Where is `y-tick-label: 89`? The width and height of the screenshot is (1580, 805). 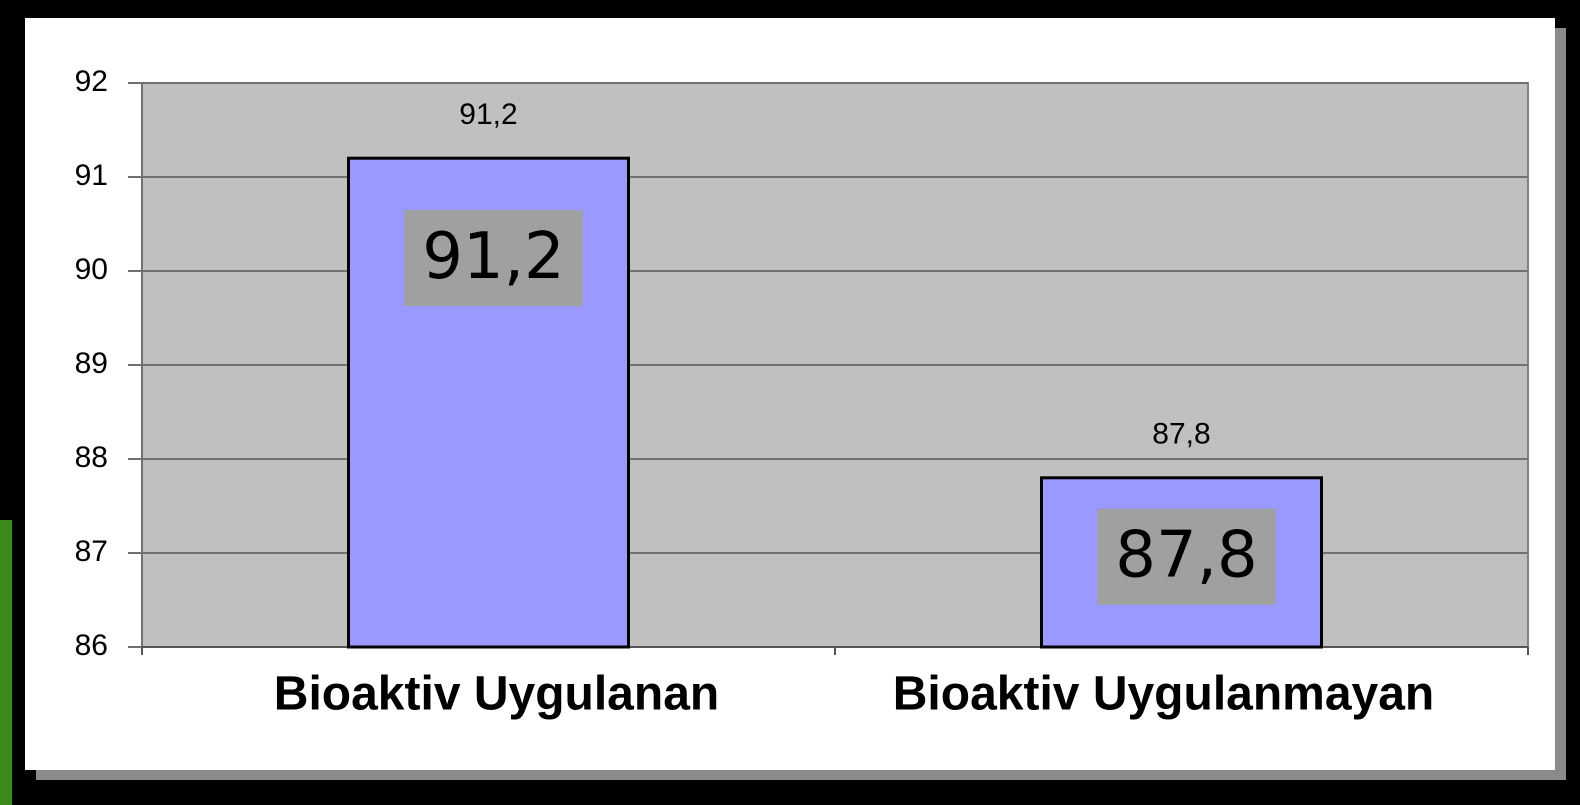
y-tick-label: 89 is located at coordinates (91, 363).